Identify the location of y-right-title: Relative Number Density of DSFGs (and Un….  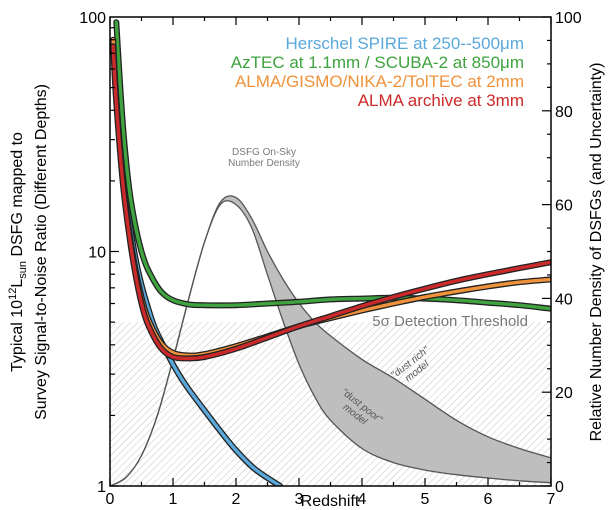
(596, 252).